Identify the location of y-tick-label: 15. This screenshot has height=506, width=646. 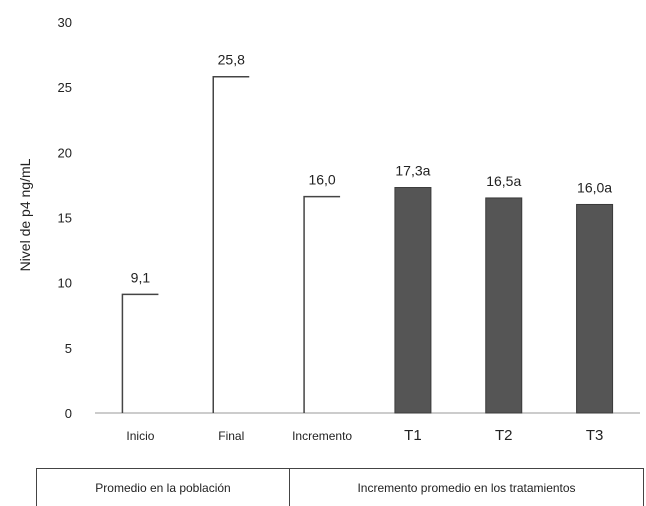
(65, 218).